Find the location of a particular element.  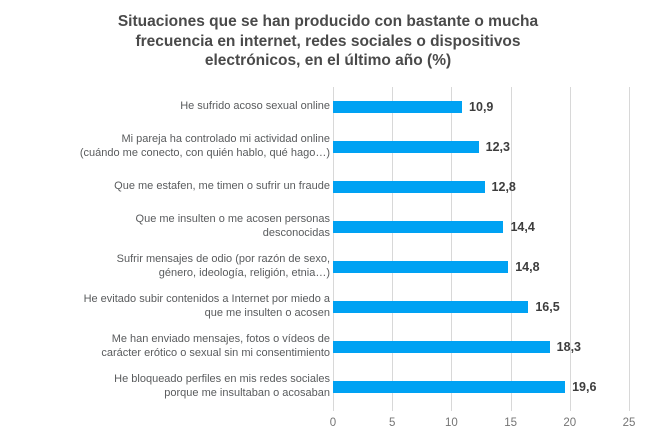

bar-track: 12,3 is located at coordinates (481, 147).